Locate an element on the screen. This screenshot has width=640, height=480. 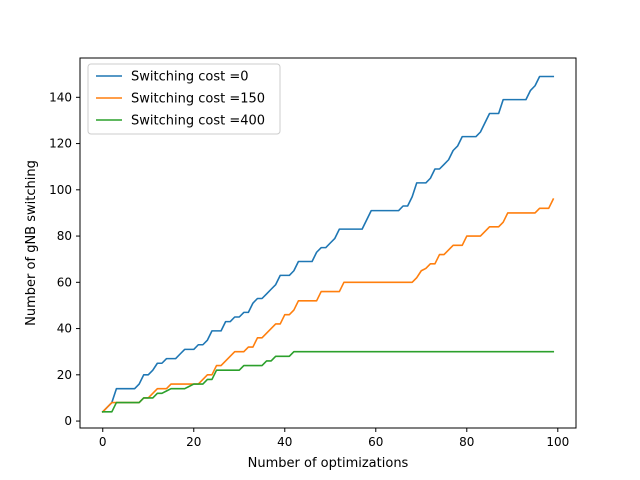
y-tick-label-6: 120 is located at coordinates (60, 144).